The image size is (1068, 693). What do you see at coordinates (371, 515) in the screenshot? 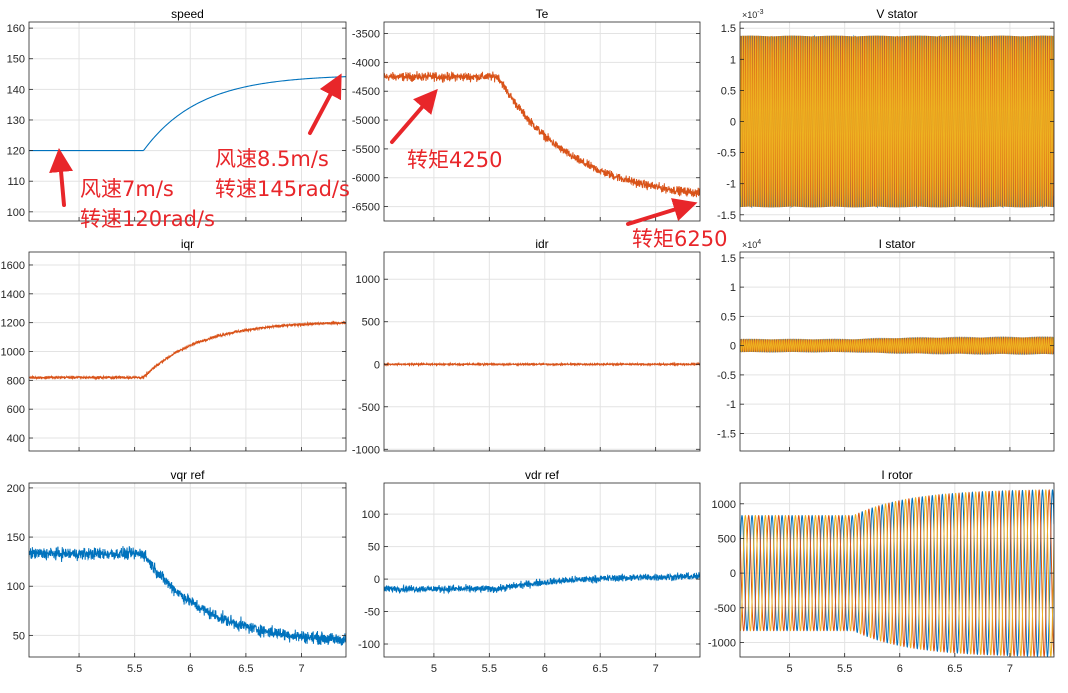
I see `y-tick-label: 100` at bounding box center [371, 515].